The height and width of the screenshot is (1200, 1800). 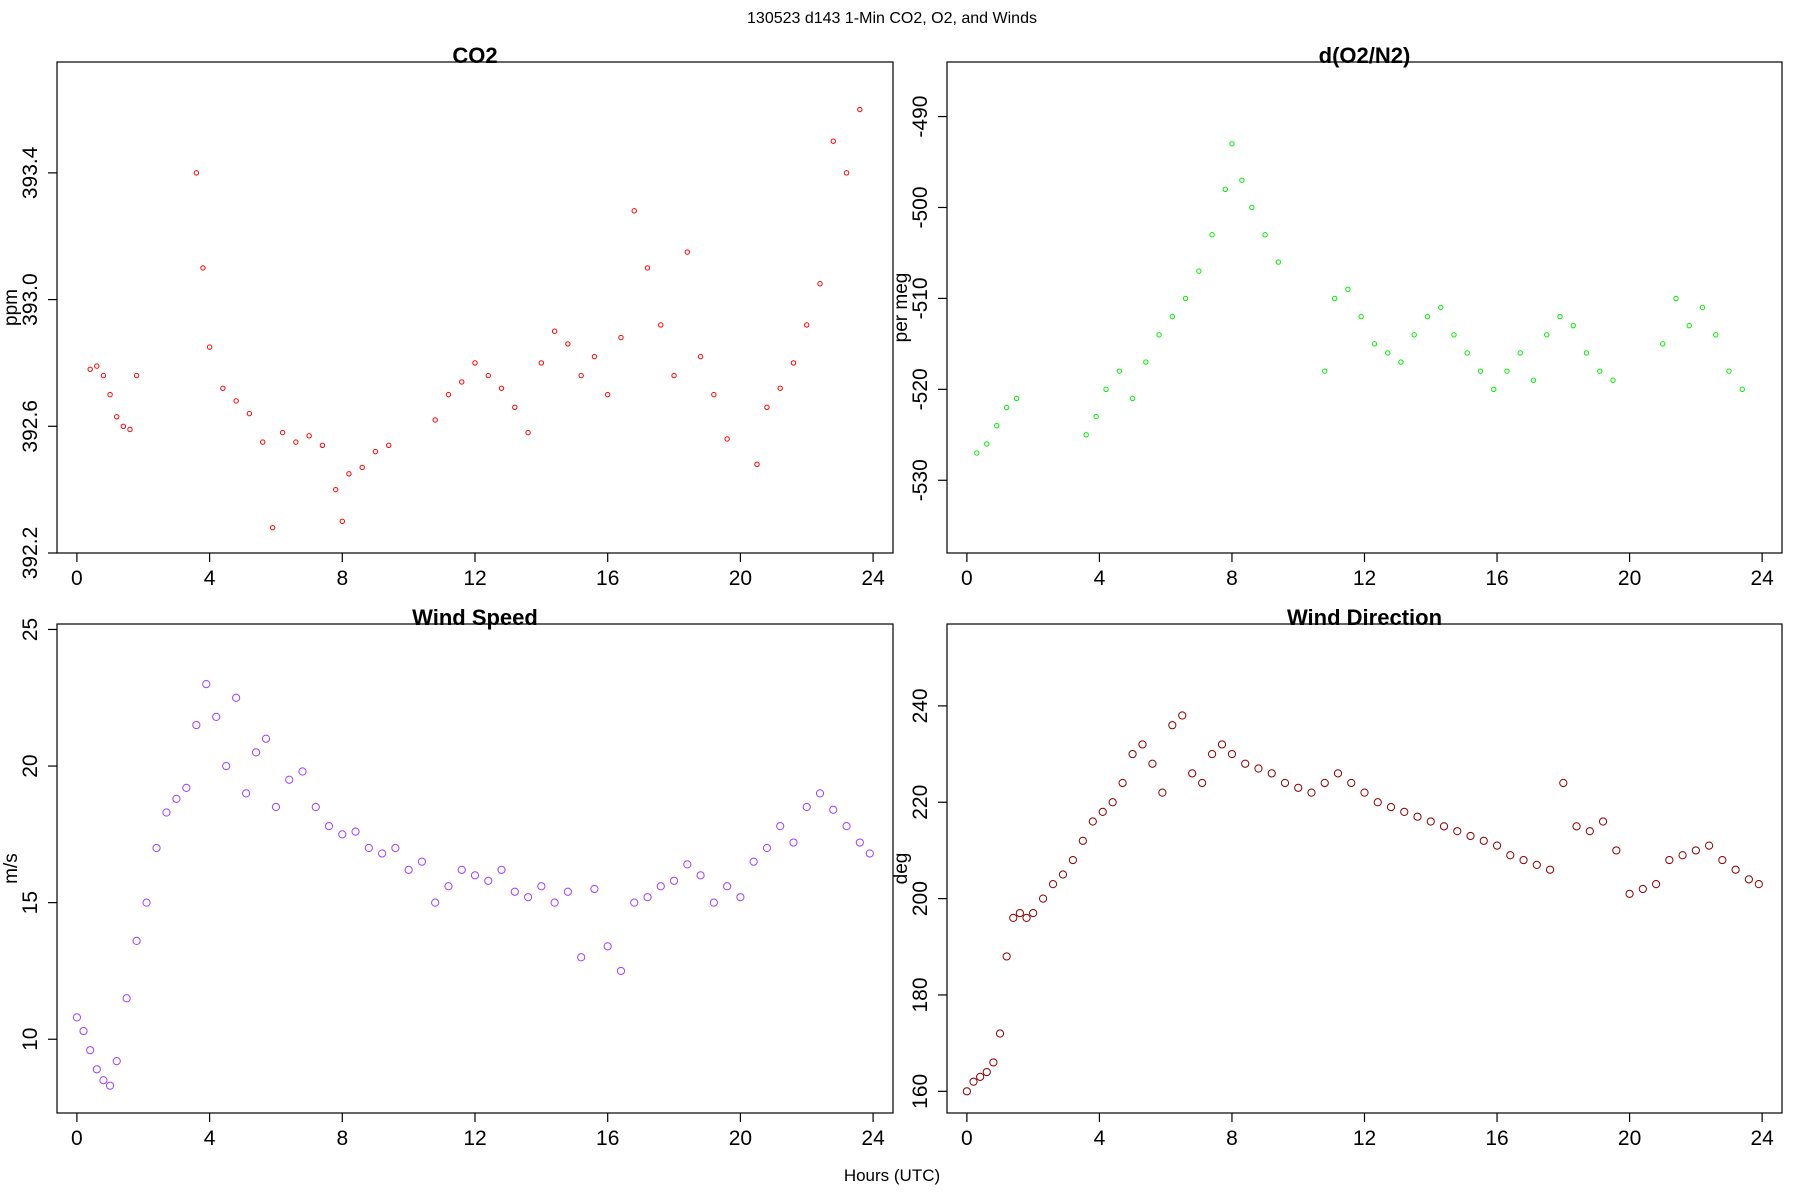 What do you see at coordinates (901, 308) in the screenshot?
I see `o2-ylabel: per meg` at bounding box center [901, 308].